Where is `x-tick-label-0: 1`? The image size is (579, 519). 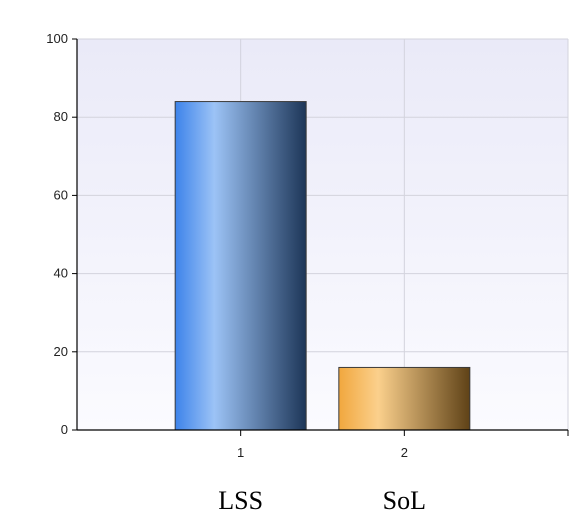
x-tick-label-0: 1 is located at coordinates (240, 452).